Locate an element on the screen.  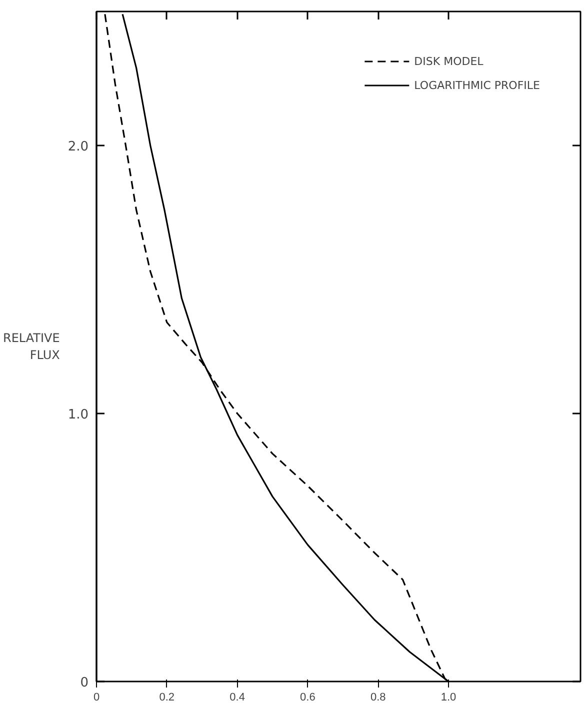
y-tick-label: 1.0 is located at coordinates (78, 415).